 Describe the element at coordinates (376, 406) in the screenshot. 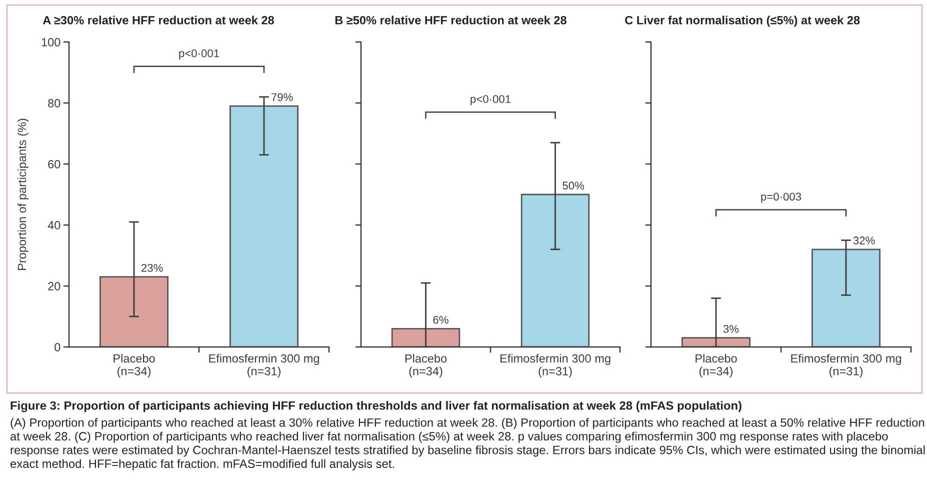

I see `caption: Figure 3: Proportion of participants achieving HFF reduction thresholds and liver fat normalisation at week 28 (mFAS population)` at that location.